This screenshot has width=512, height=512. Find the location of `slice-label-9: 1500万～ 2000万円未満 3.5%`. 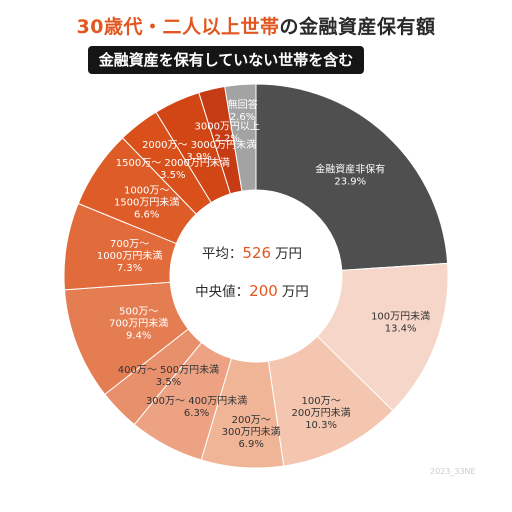

slice-label-9: 1500万～ 2000万円未満 3.5% is located at coordinates (173, 169).